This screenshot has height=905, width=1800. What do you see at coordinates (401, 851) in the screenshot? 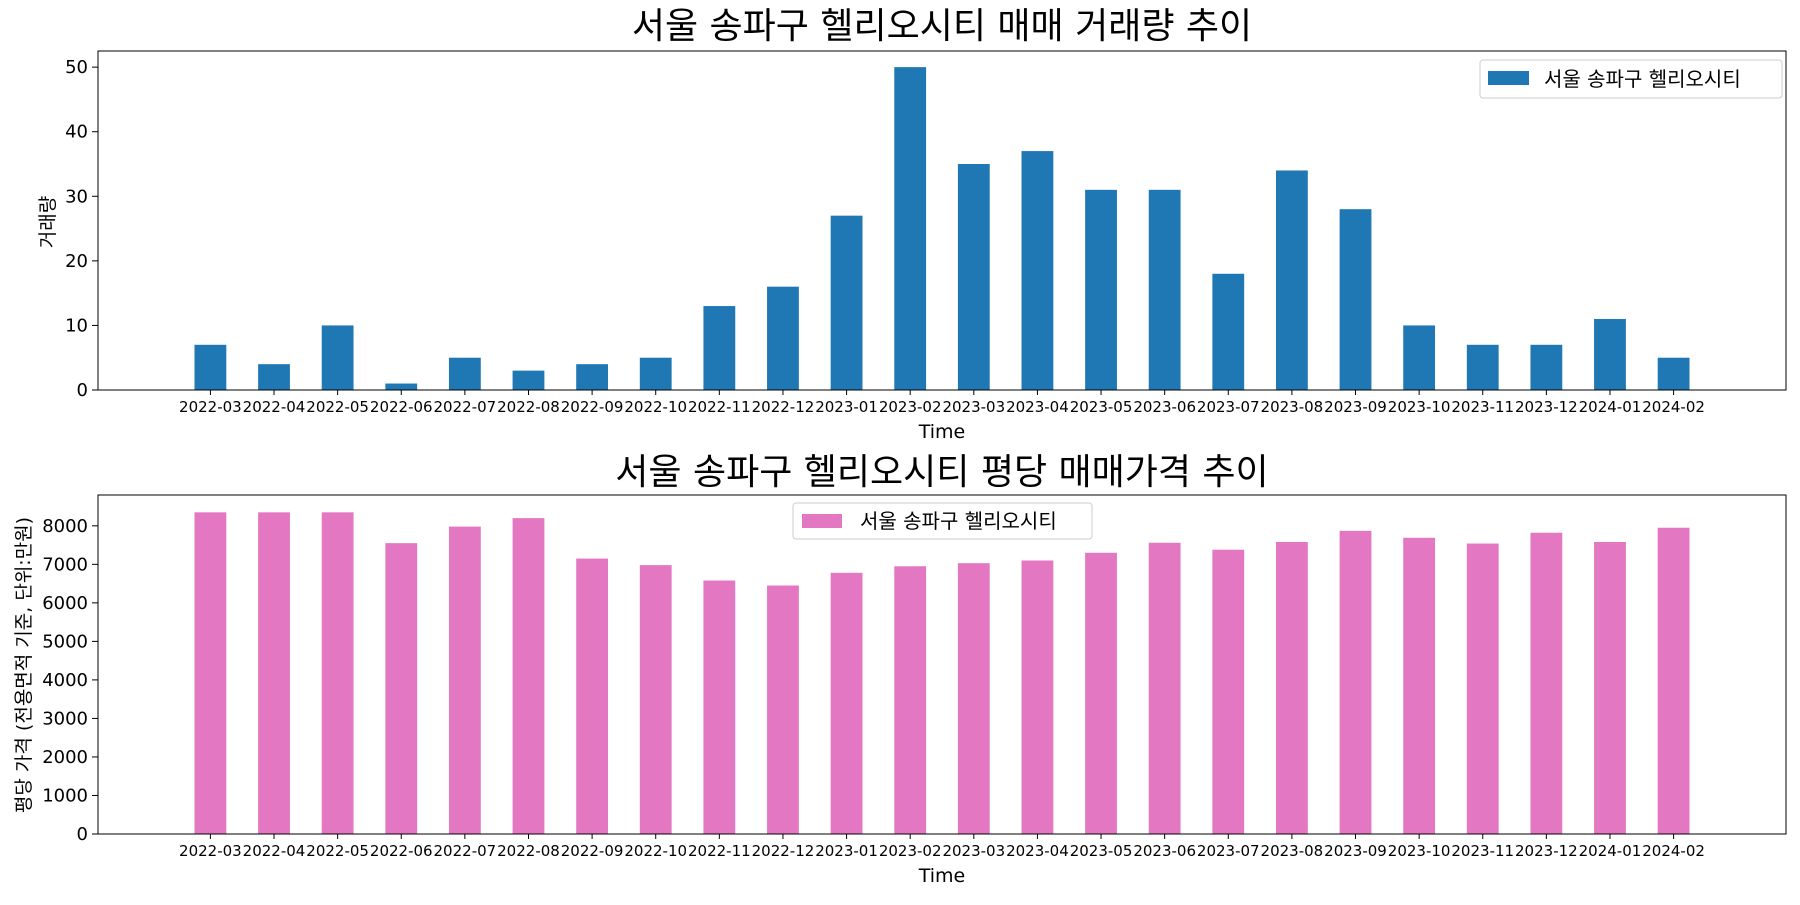
I see `price-xtick-label: 2022-06` at bounding box center [401, 851].